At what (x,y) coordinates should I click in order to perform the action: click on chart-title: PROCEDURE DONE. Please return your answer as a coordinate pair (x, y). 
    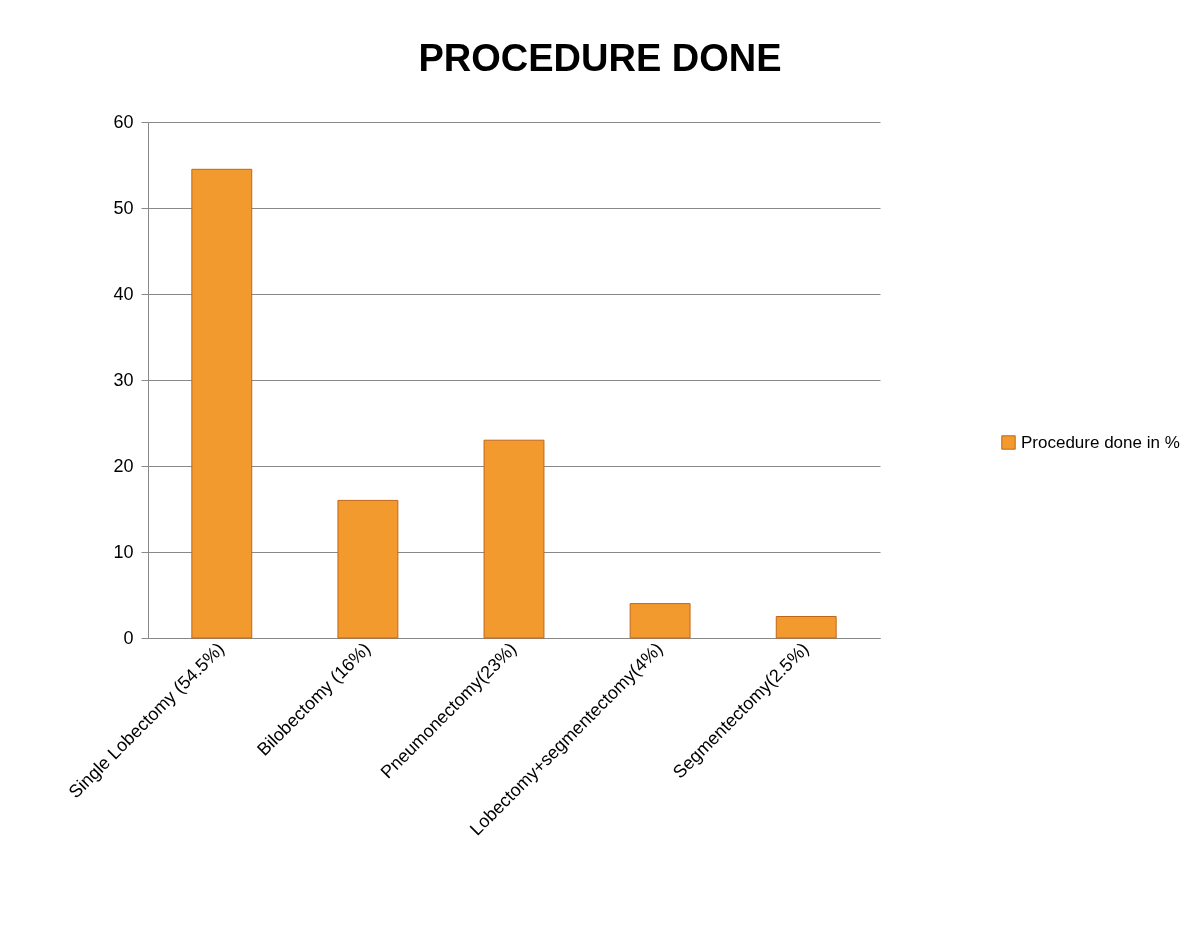
    Looking at the image, I should click on (600, 58).